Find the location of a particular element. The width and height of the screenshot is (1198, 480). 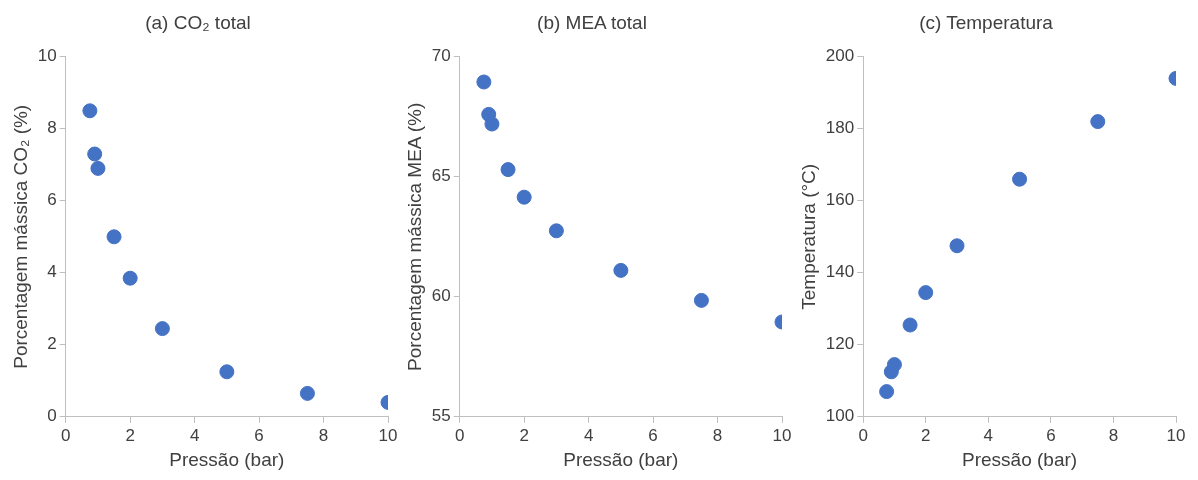

y-tick-label: 120 is located at coordinates (840, 344).